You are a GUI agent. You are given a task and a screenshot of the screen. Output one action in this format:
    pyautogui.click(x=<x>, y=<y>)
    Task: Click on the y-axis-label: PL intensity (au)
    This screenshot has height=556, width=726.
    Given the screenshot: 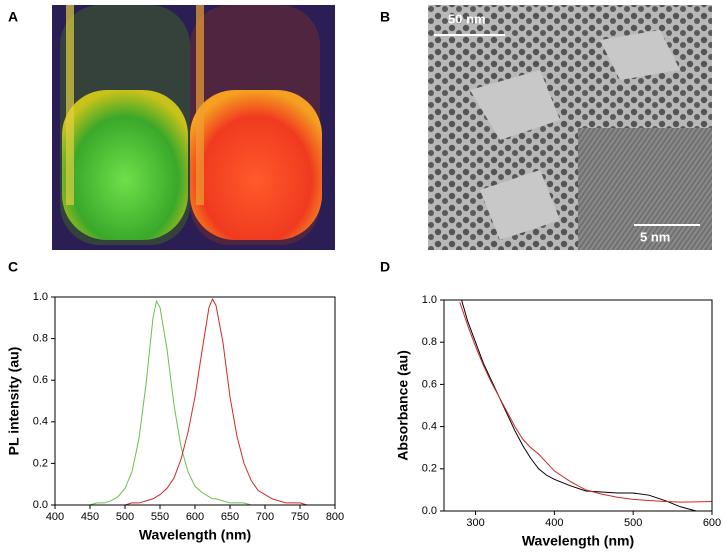 What is the action you would take?
    pyautogui.click(x=14, y=401)
    